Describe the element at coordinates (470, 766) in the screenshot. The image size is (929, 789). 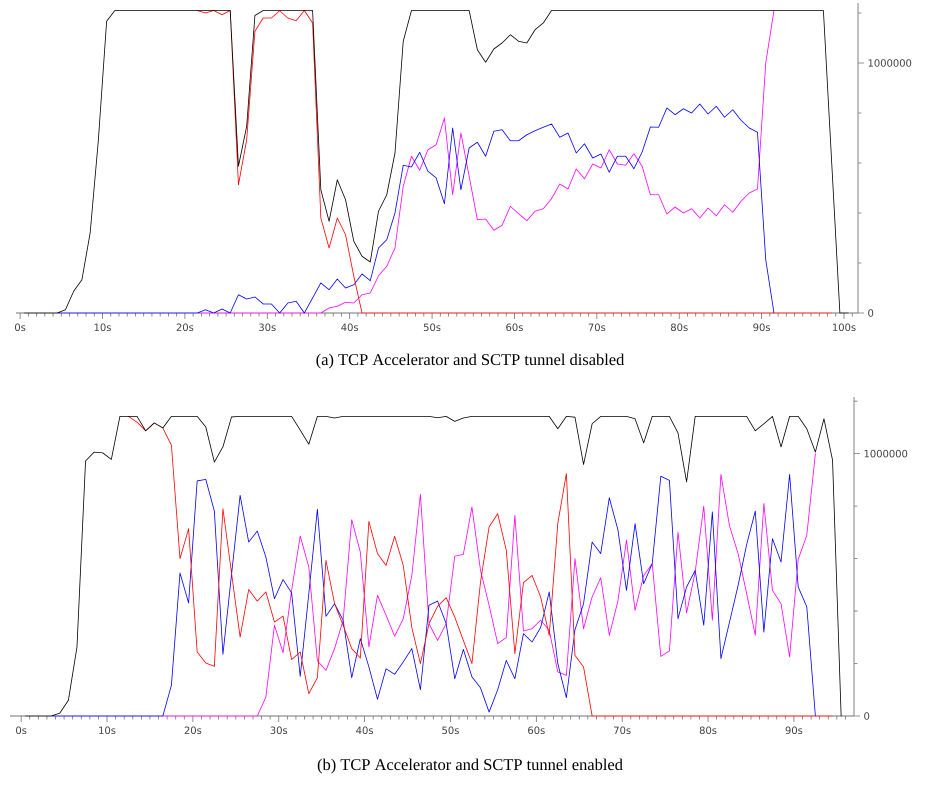
I see `text: (b) TCP Accelerator and SCTP tunnel enabled` at that location.